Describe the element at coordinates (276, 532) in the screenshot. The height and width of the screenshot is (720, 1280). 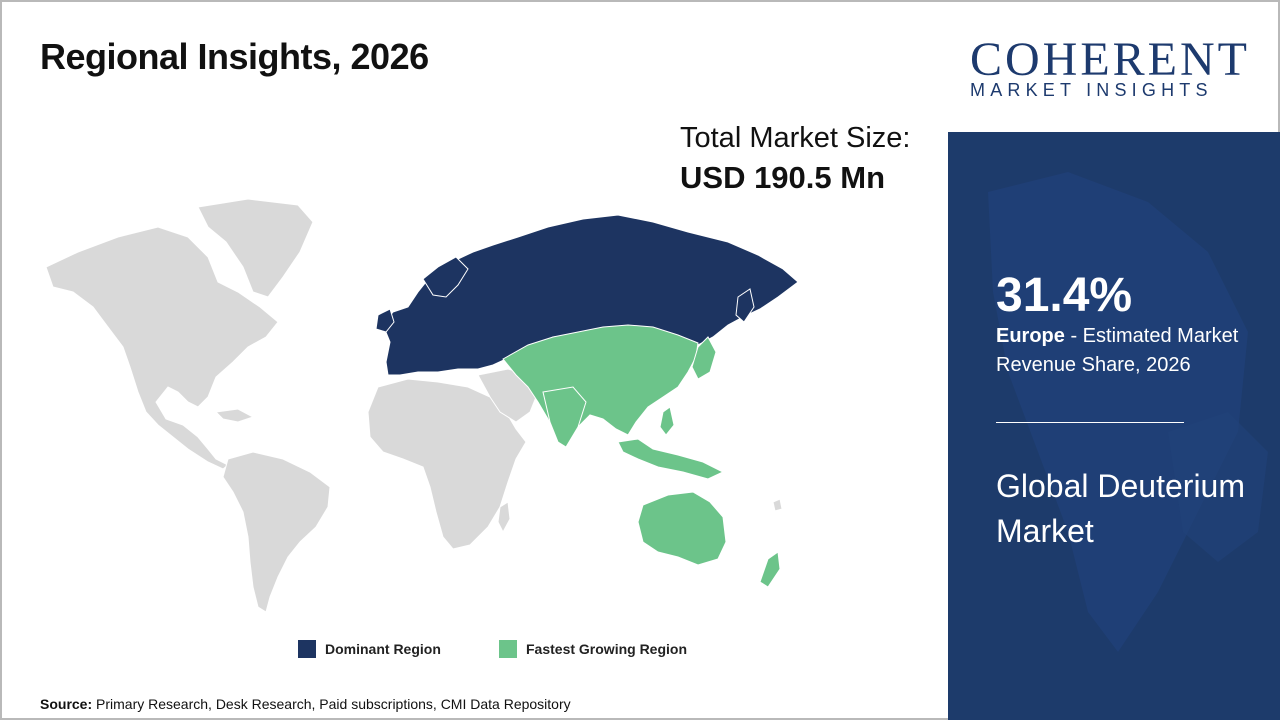
I see `south-america-region` at that location.